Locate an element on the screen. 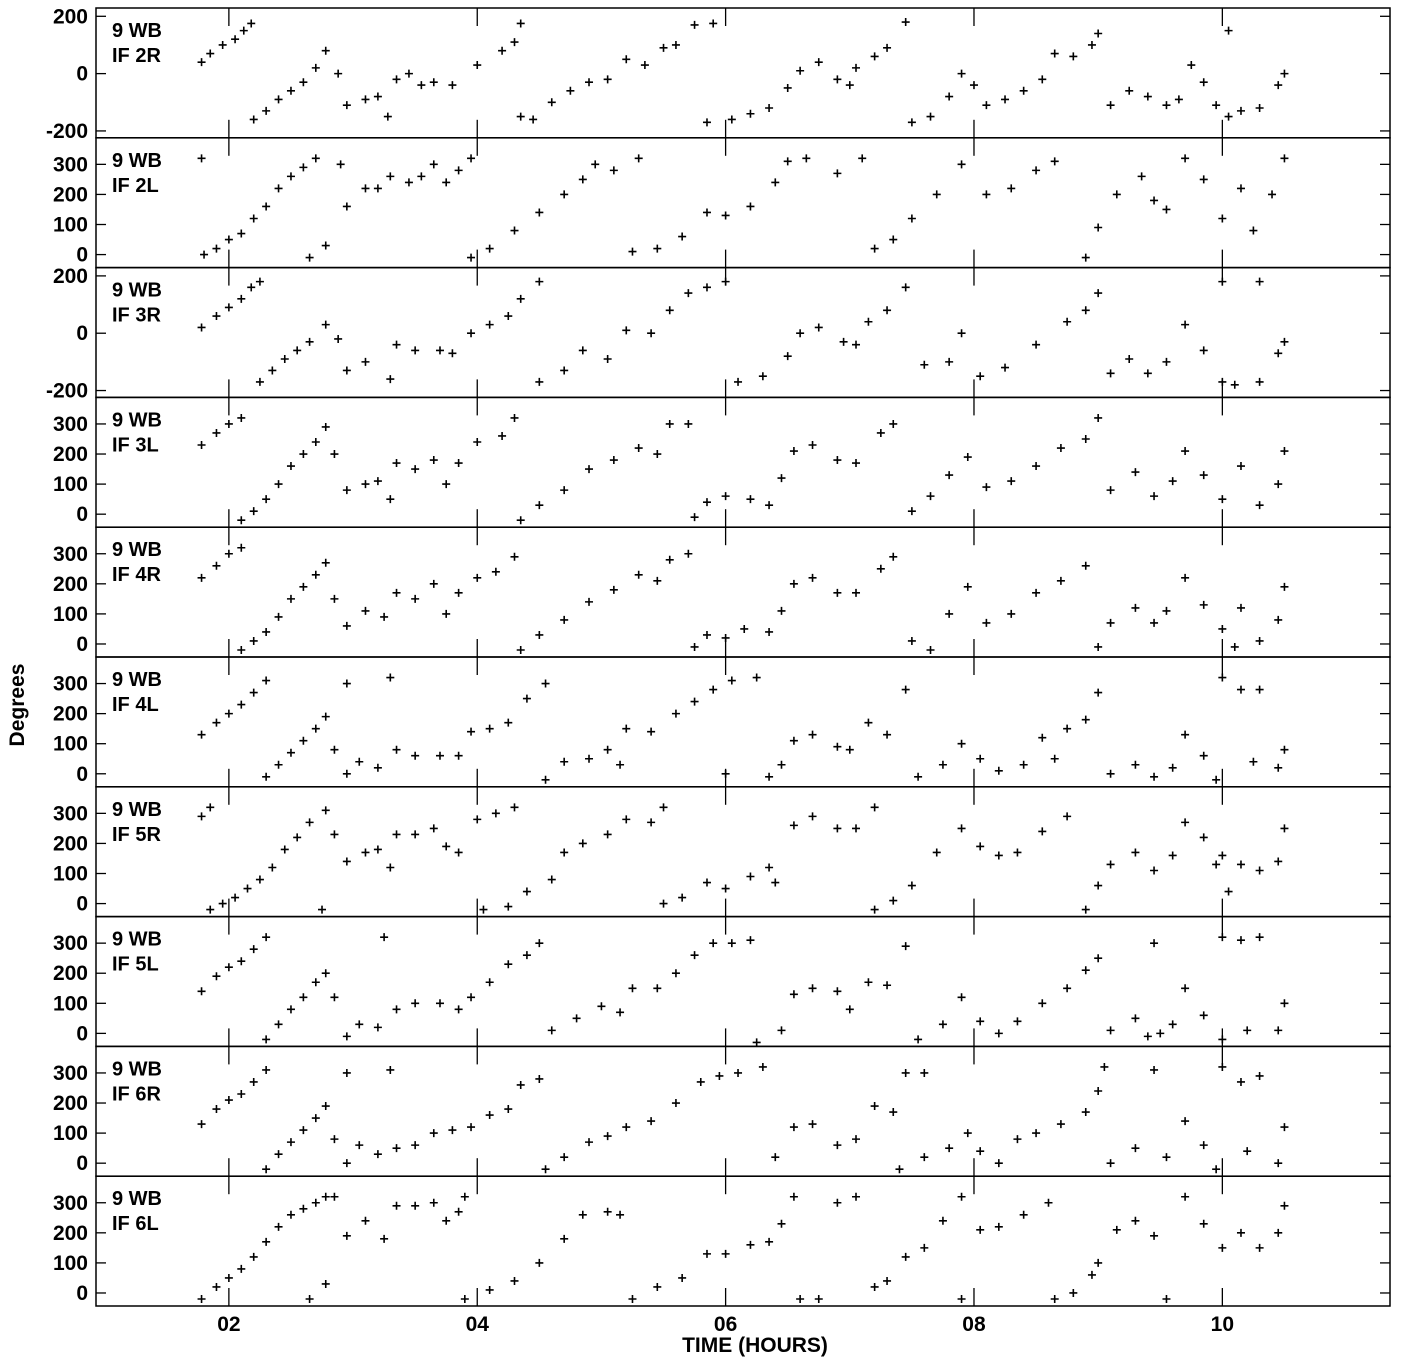 Image resolution: width=1401 pixels, height=1361 pixels. panel-label-line2: IF 4R is located at coordinates (136, 575).